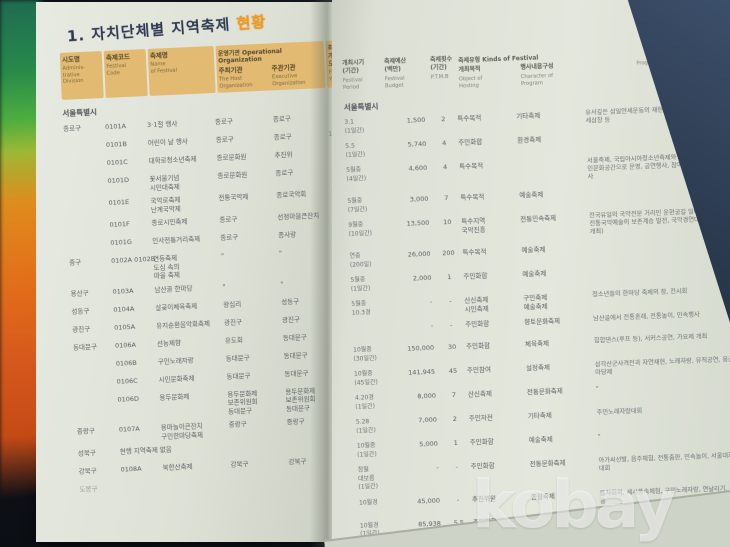  What do you see at coordinates (169, 222) in the screenshot?
I see `left-cell-name: 종로시민축제` at bounding box center [169, 222].